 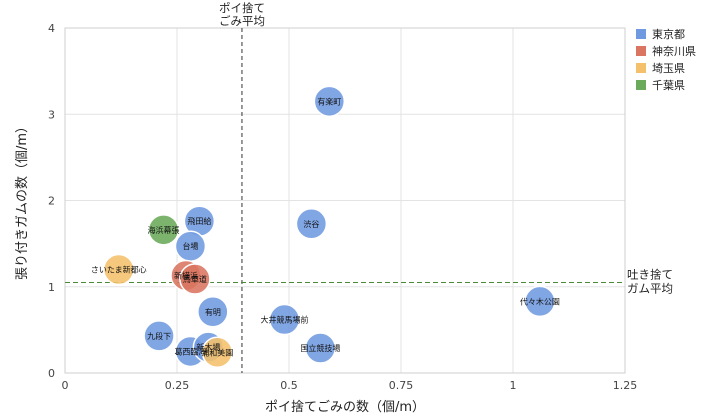 I want to click on data-point-label: 浦和美園, so click(x=217, y=352).